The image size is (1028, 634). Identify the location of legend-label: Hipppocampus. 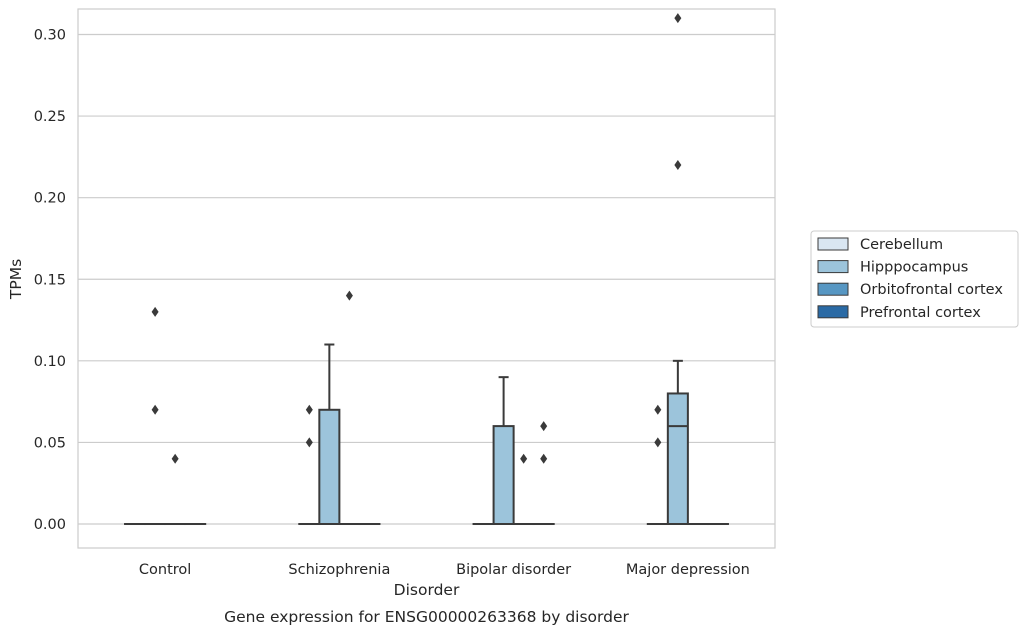
(914, 268).